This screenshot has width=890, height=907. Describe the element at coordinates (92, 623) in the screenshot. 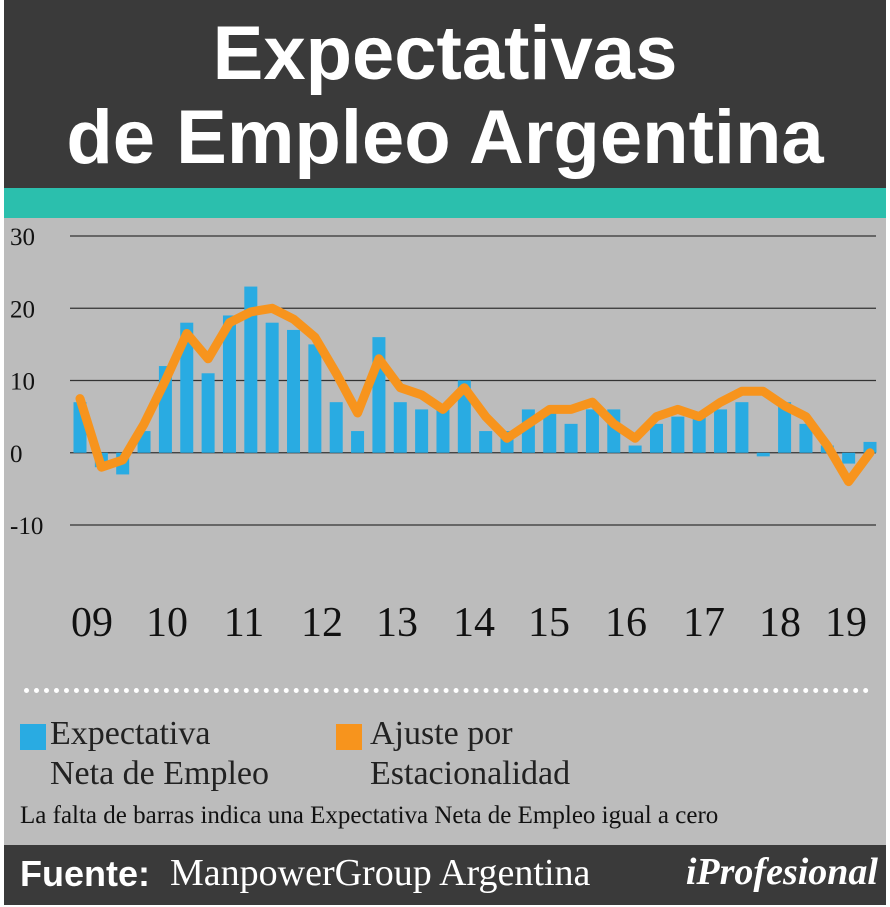

I see `x-tick-label: 09` at that location.